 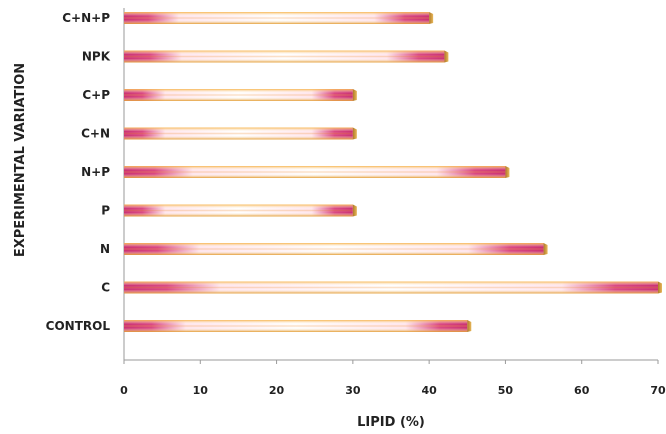 I want to click on bar-c-p, so click(x=240, y=95).